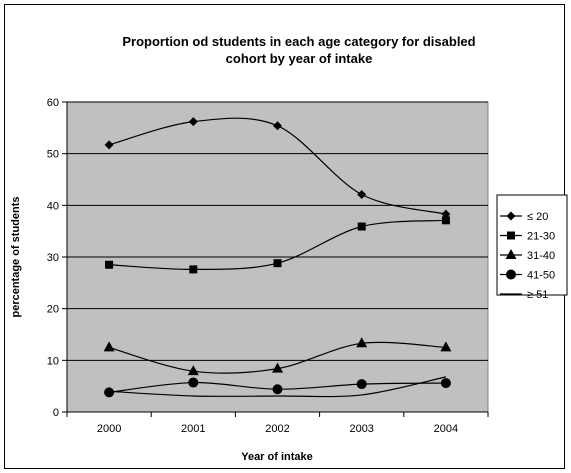 This screenshot has height=473, width=571. I want to click on legend-label: ≤ 20, so click(537, 217).